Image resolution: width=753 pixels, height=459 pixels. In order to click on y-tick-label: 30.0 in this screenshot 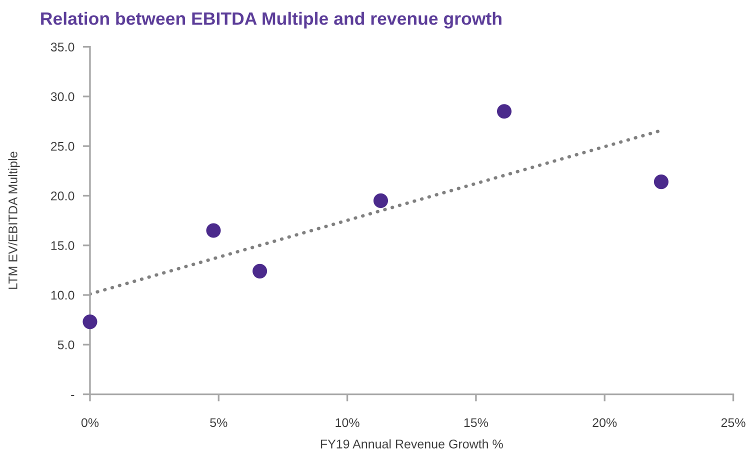, I will do `click(62, 97)`.